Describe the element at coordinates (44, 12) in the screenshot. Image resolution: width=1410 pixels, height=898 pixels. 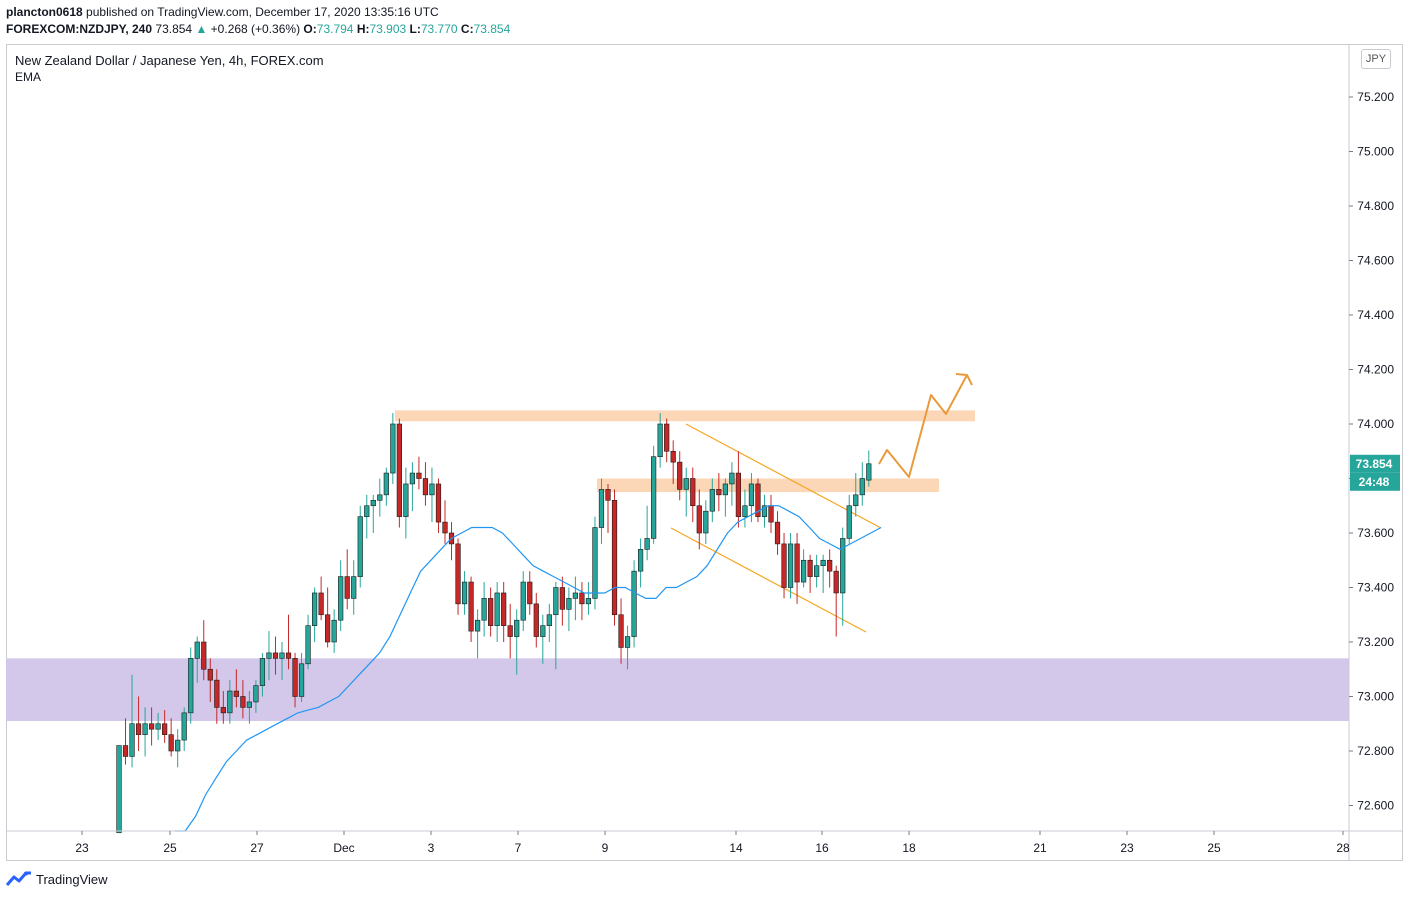
I see `publisher-name: plancton0618` at that location.